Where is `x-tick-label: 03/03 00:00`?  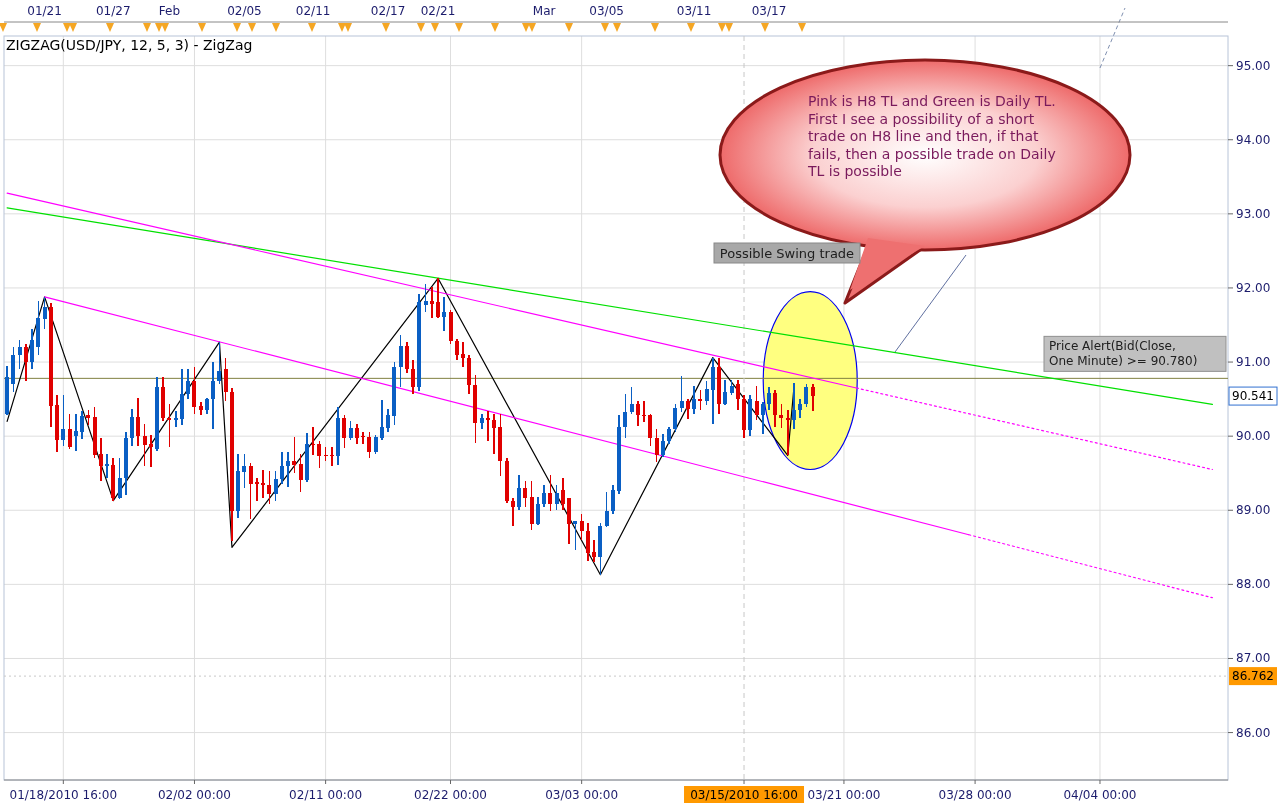
x-tick-label: 03/03 00:00 is located at coordinates (582, 795).